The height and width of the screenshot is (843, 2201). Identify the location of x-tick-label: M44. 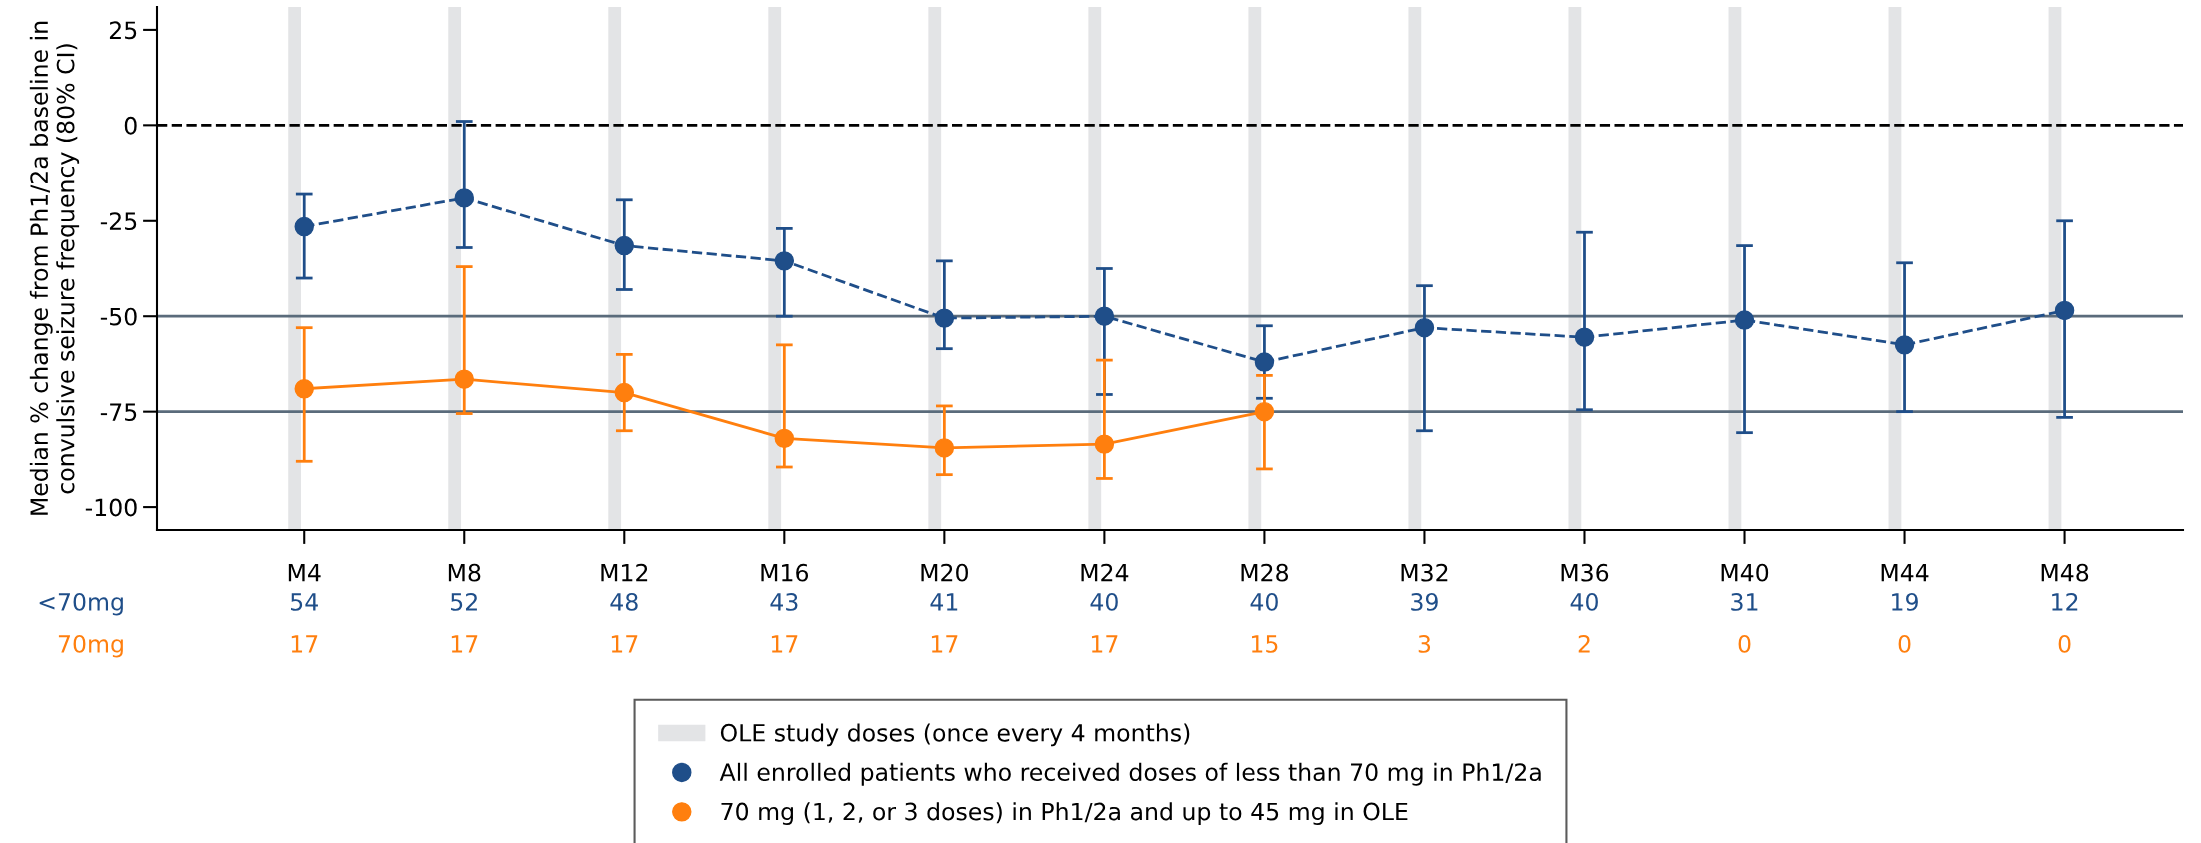
(1905, 573).